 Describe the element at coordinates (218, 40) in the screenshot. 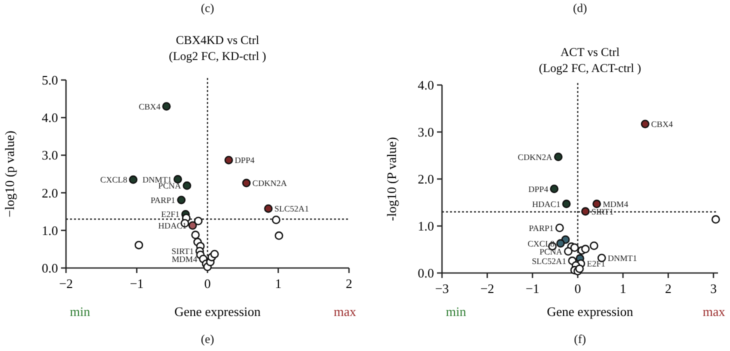

I see `chart-title: CBX4KD vs Ctrl` at that location.